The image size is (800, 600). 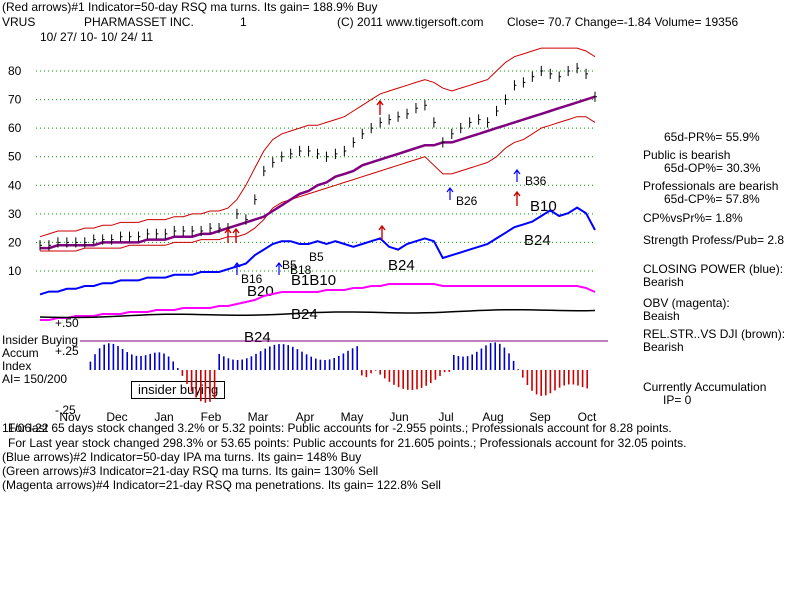 I want to click on month-tick-label: Apr, so click(x=305, y=417).